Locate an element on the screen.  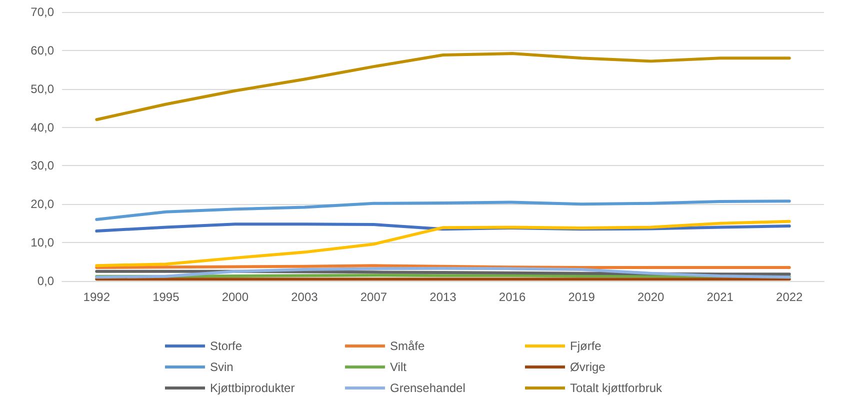
y-tick-label: 50,0 is located at coordinates (42, 89).